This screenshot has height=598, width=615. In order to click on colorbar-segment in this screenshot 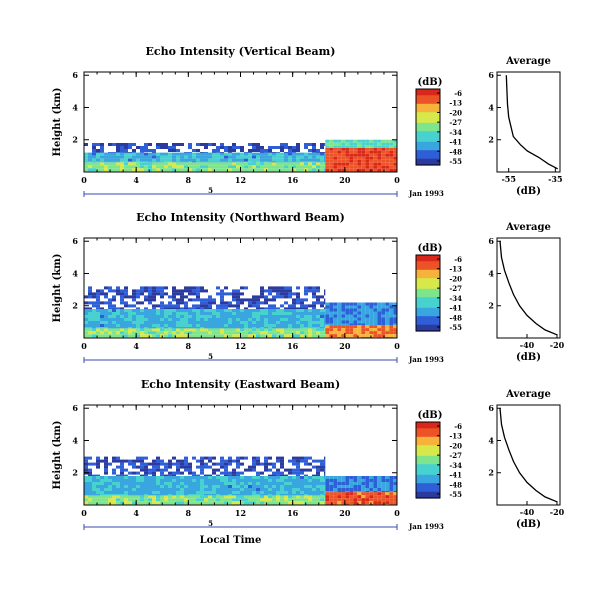, I will do `click(428, 113)`.